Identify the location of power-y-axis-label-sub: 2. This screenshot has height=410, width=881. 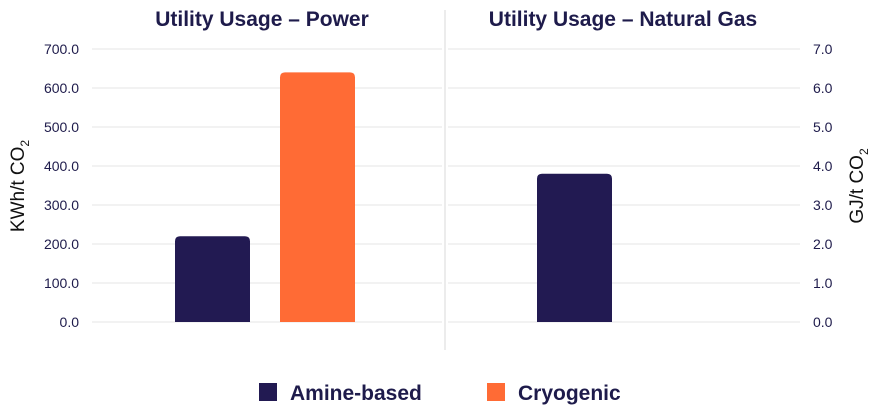
(25, 143).